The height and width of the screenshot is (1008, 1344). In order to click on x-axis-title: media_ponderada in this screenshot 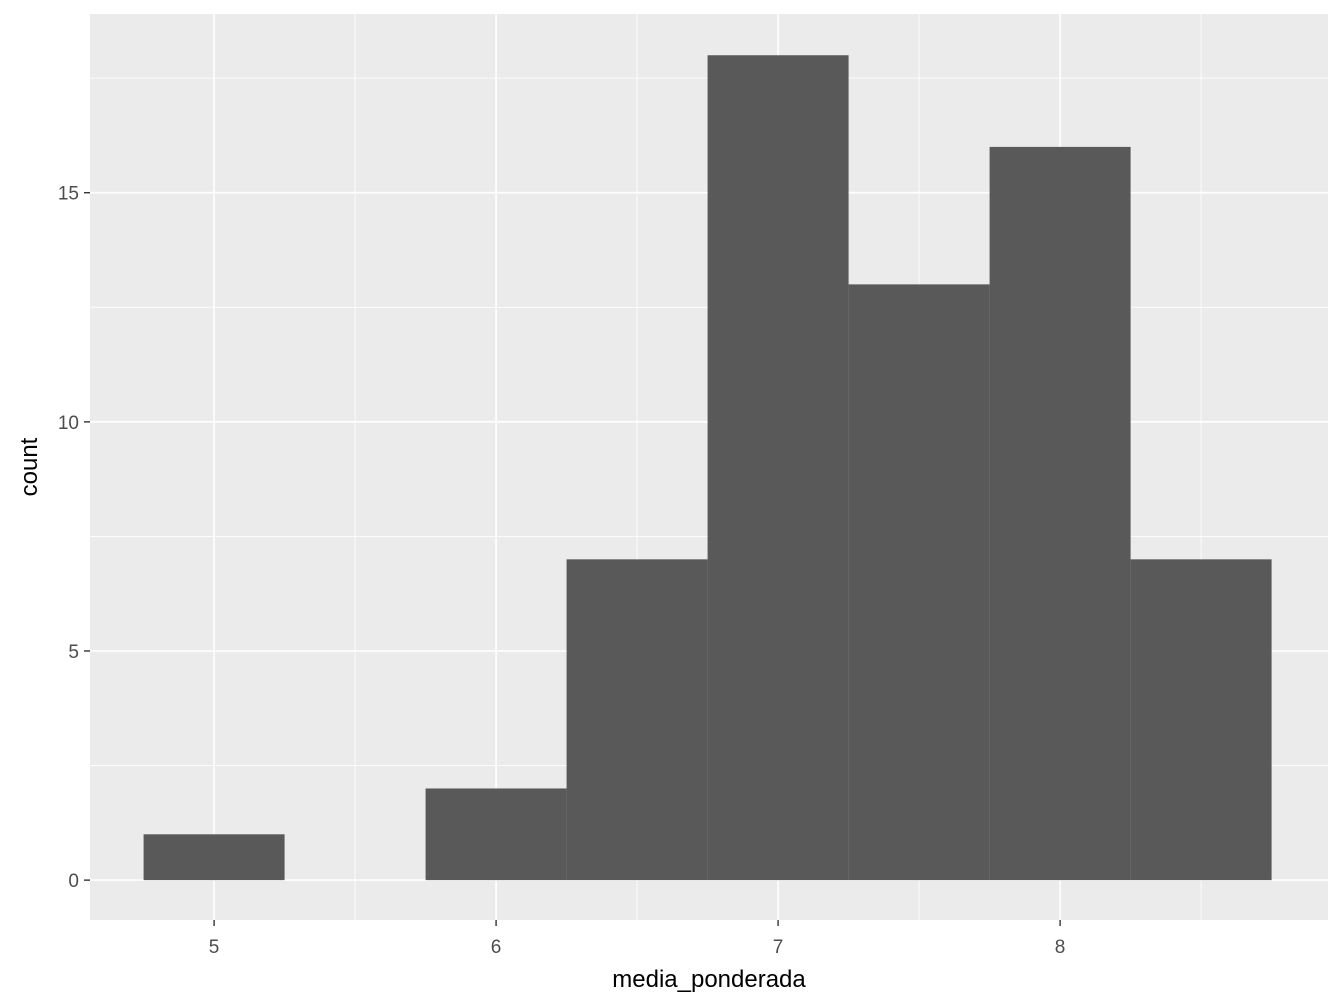, I will do `click(709, 979)`.